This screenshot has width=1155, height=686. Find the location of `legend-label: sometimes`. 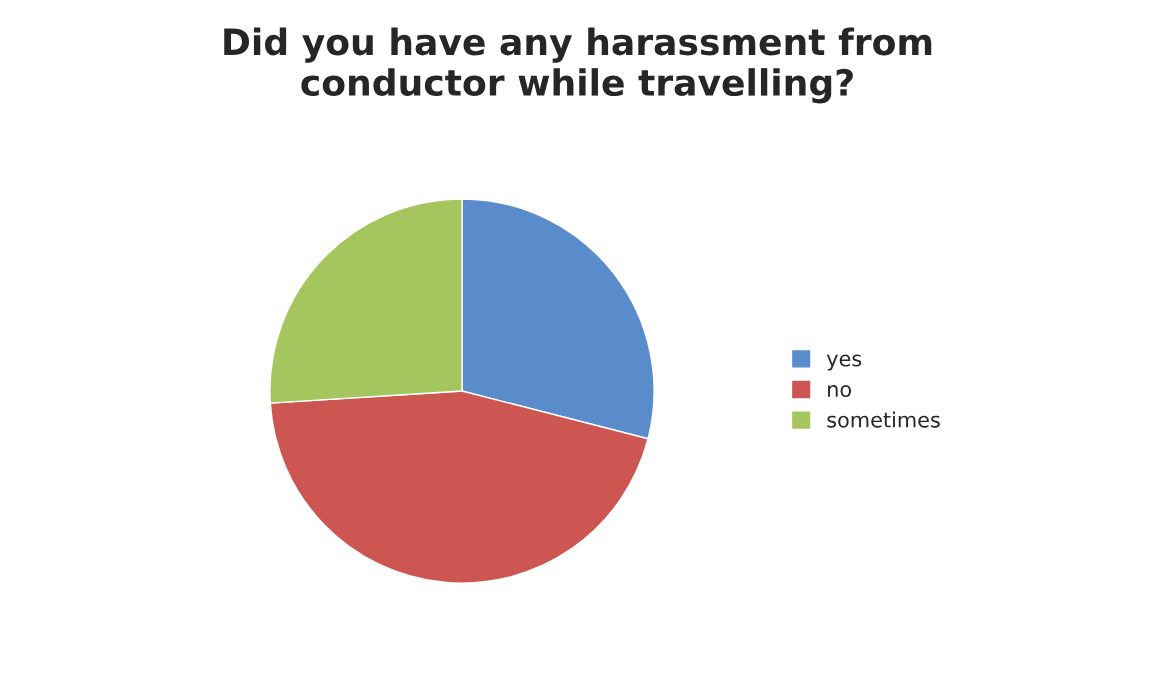

legend-label: sometimes is located at coordinates (883, 419).